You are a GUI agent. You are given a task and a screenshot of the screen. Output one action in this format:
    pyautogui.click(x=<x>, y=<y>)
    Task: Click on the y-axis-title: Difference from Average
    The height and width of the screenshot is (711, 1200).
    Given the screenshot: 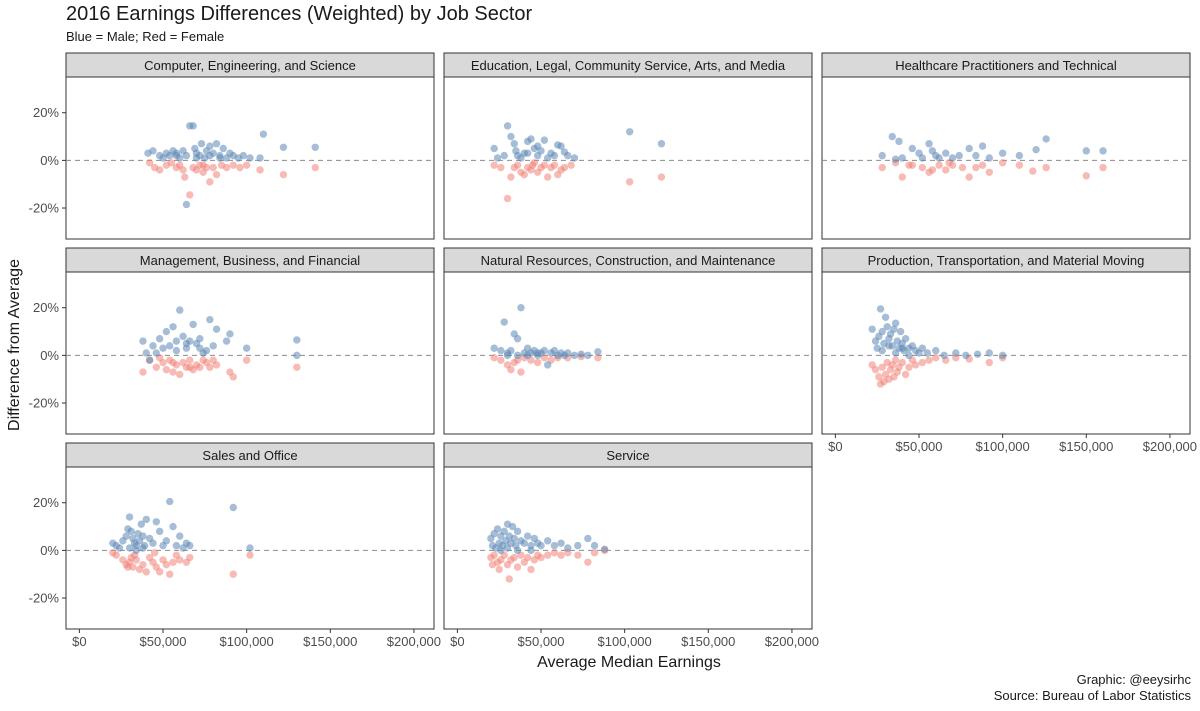 What is the action you would take?
    pyautogui.click(x=14, y=345)
    